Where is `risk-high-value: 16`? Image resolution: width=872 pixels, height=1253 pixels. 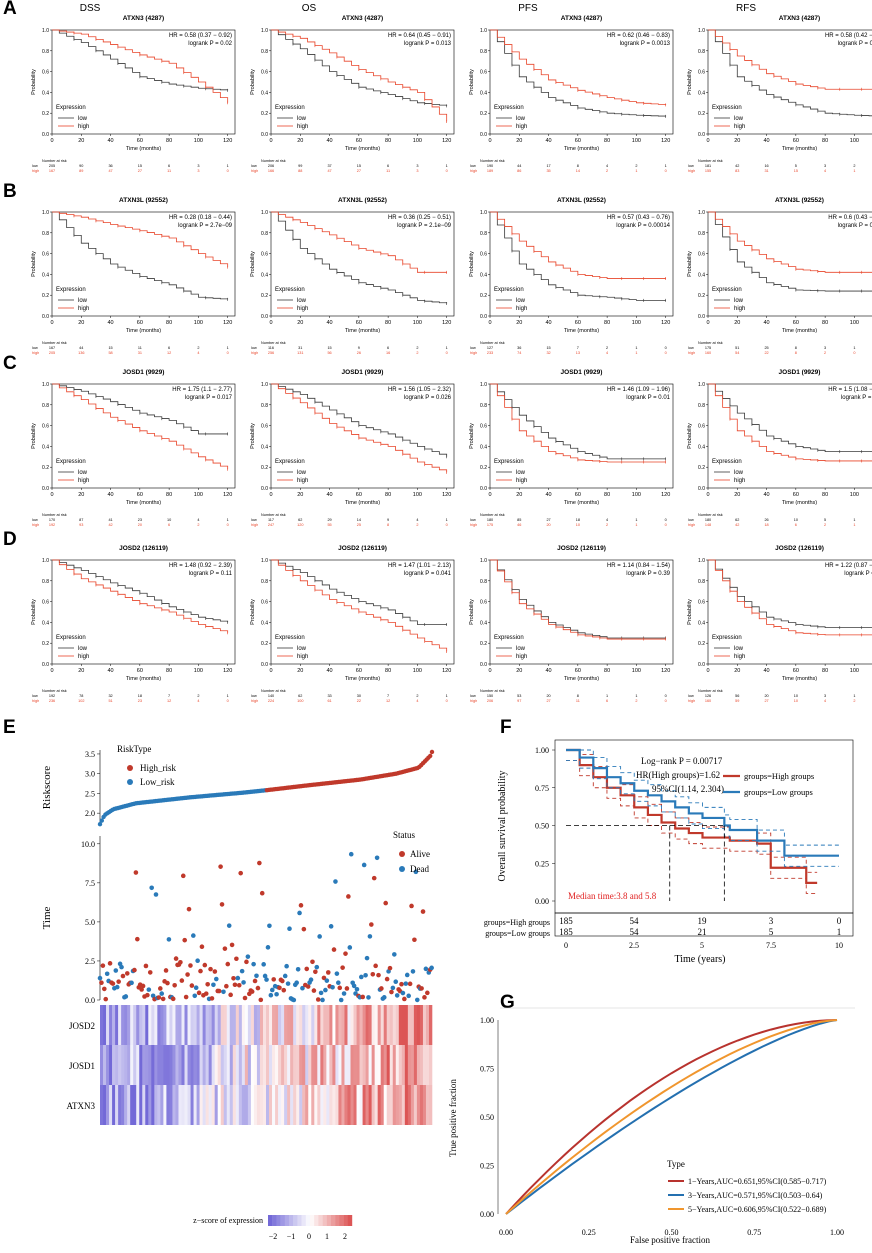
risk-high-value: 16 is located at coordinates (388, 353).